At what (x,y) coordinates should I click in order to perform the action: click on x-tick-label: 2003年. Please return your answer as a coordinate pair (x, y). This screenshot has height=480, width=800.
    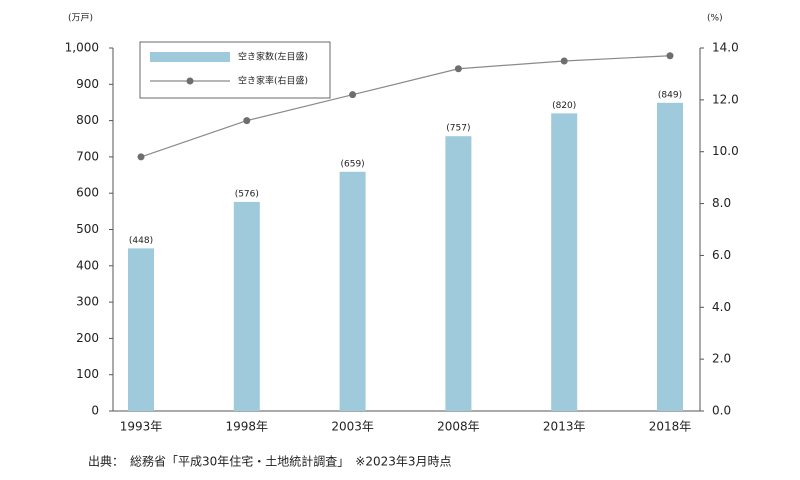
    Looking at the image, I should click on (352, 427).